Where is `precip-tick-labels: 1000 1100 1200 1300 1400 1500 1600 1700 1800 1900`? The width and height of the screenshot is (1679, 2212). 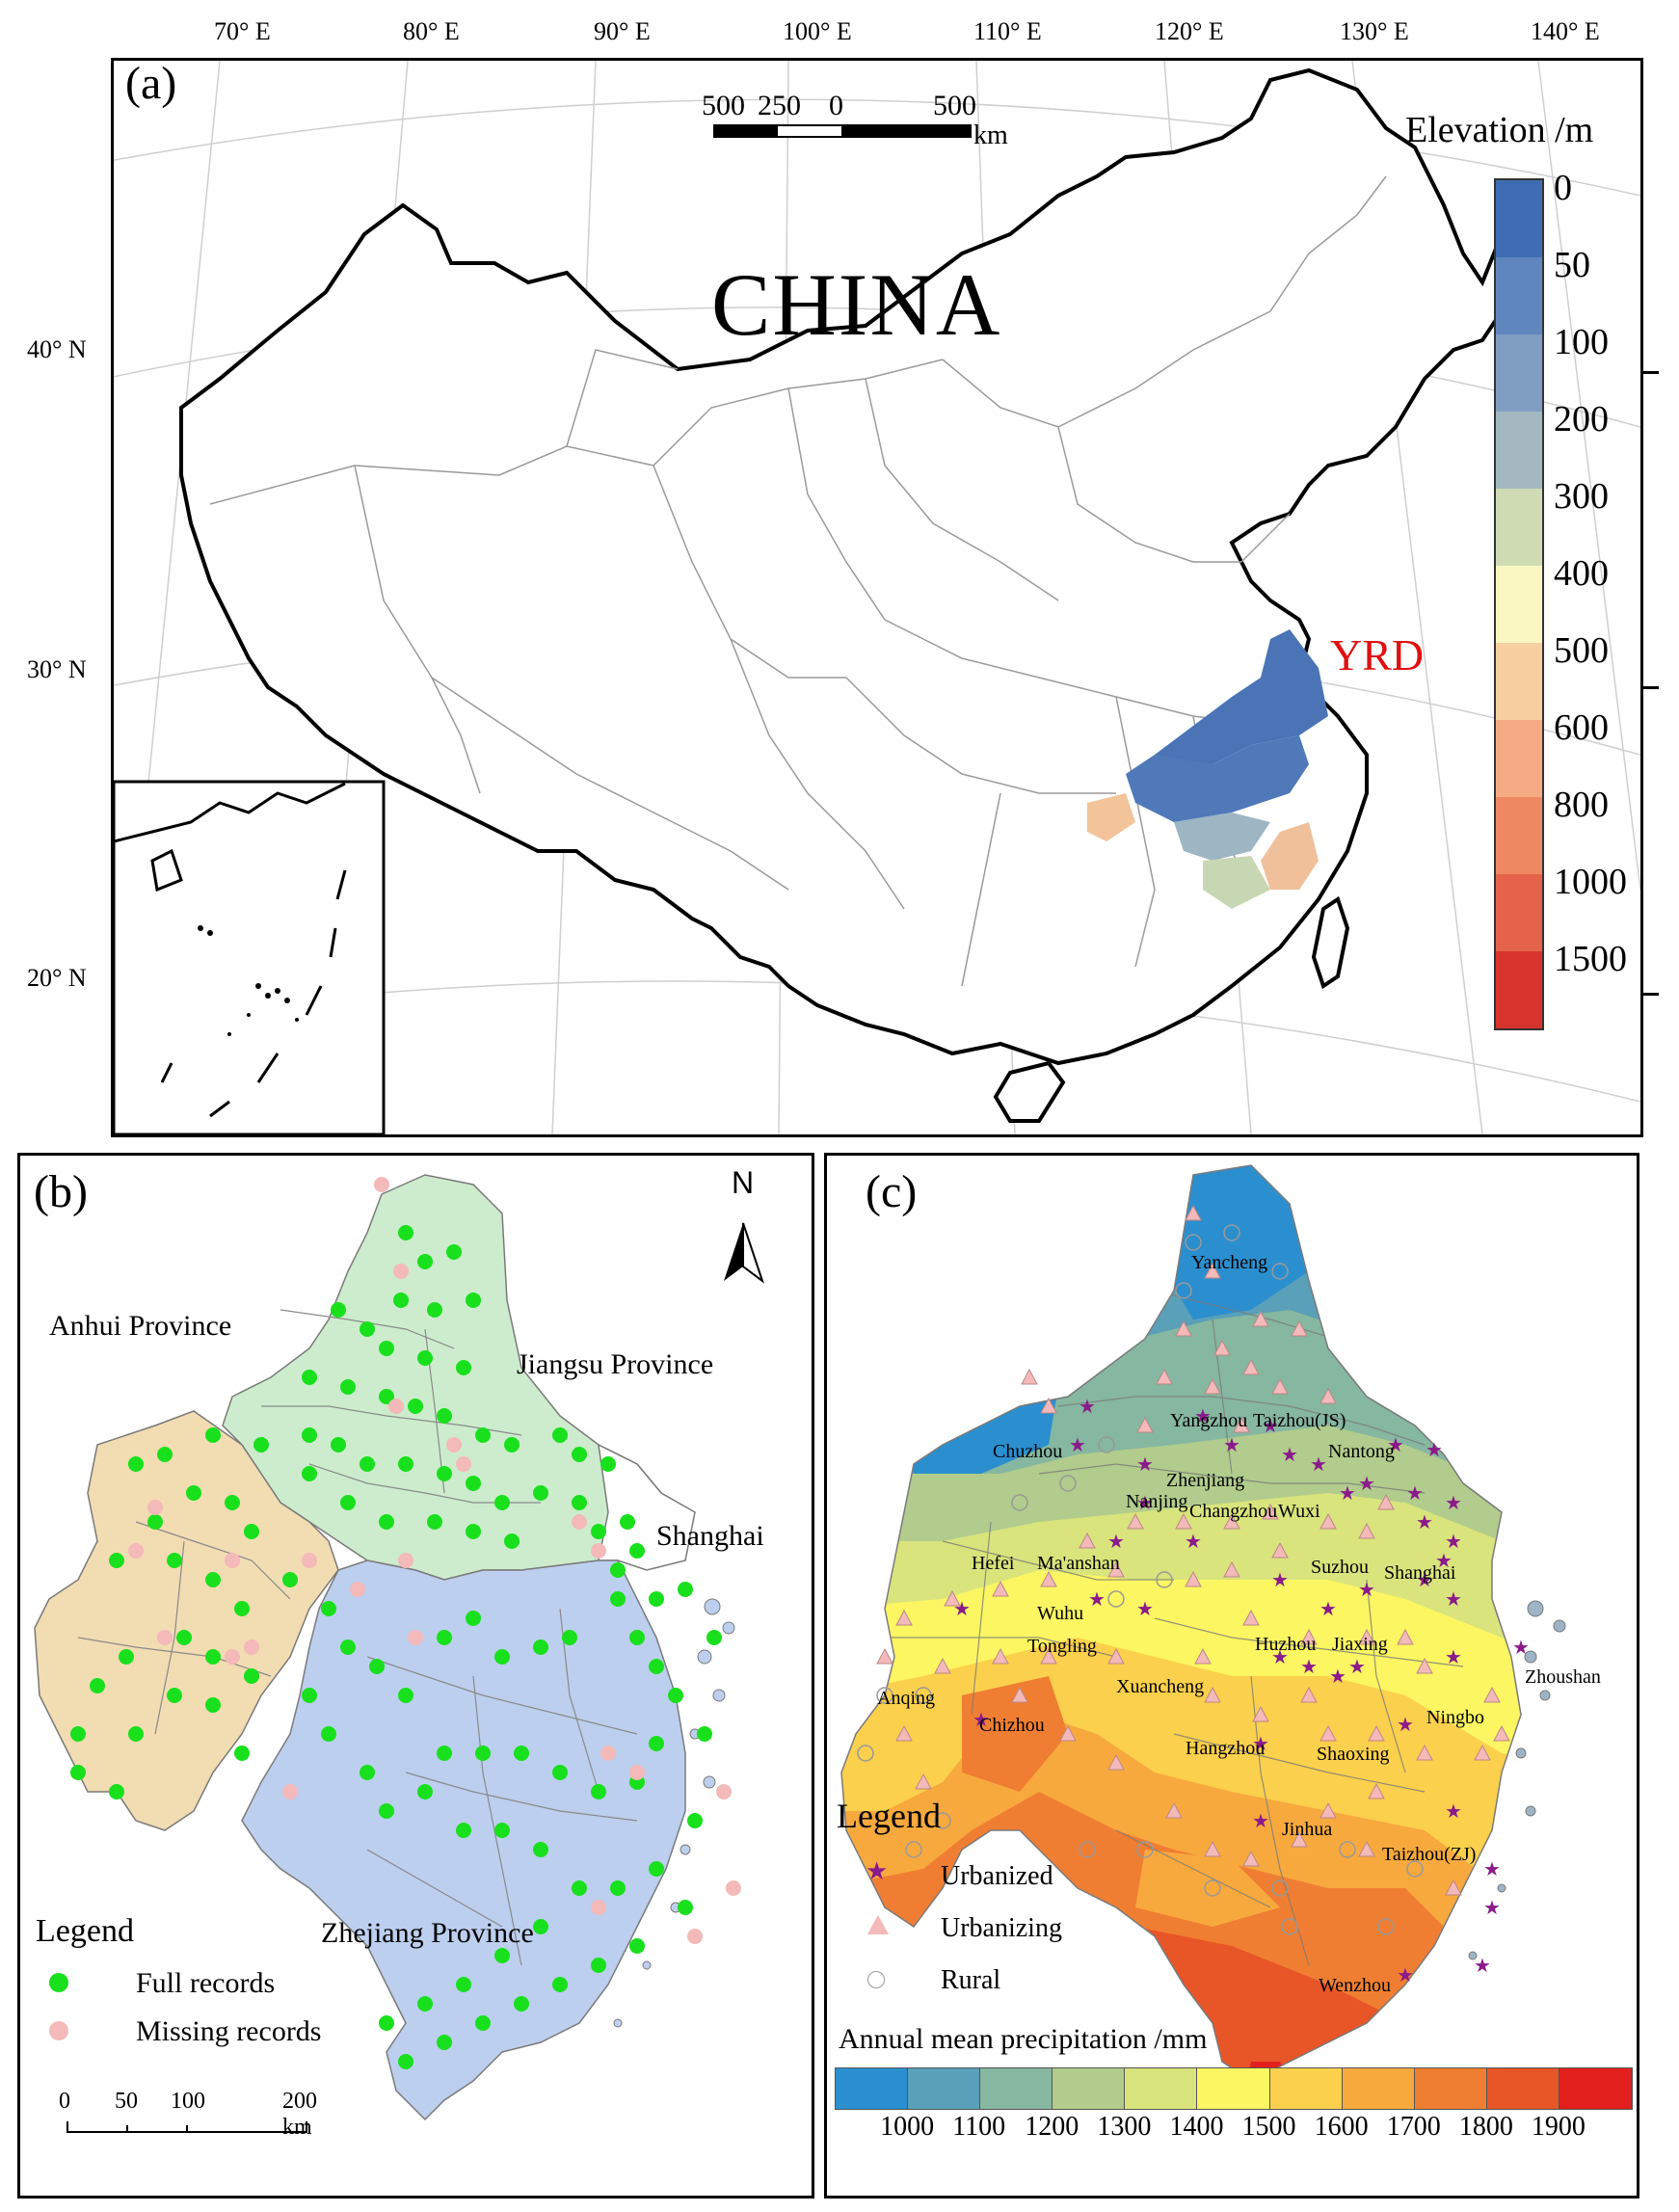 precip-tick-labels: 1000 1100 1200 1300 1400 1500 1600 1700 1800 1900 is located at coordinates (1233, 2131).